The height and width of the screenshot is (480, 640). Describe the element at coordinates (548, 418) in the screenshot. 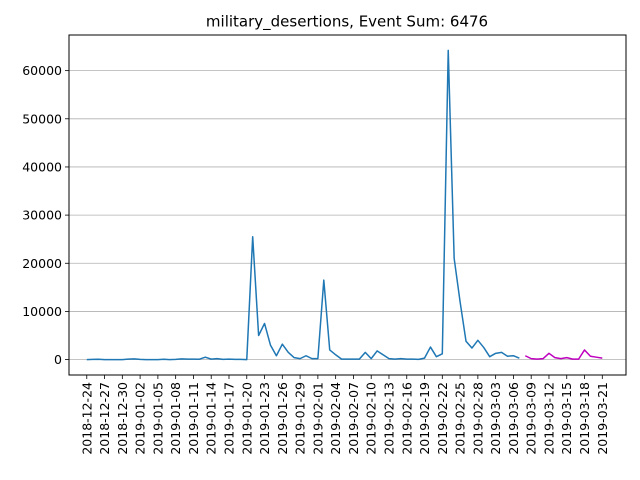

I see `x-tick-label: 2019-03-12` at that location.